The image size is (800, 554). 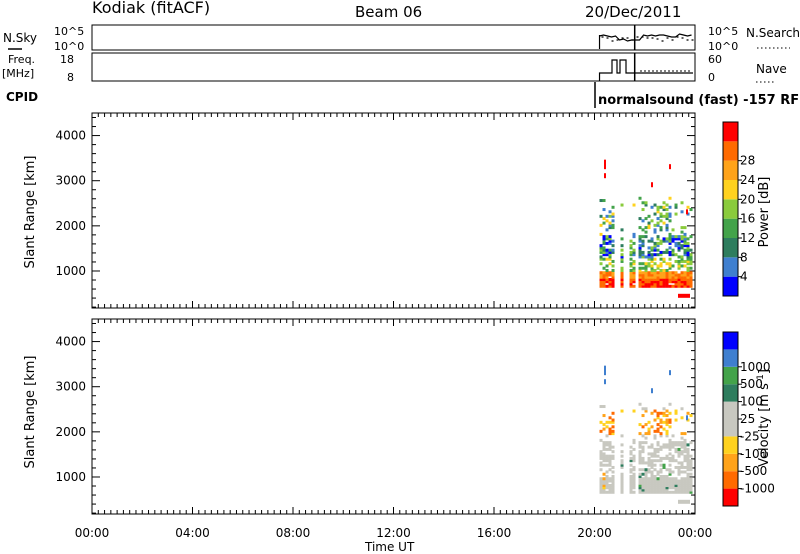 I want to click on time-axis: 00:00 04:00 08:00 12:00 16:00 20:00 00:00, so click(x=394, y=533).